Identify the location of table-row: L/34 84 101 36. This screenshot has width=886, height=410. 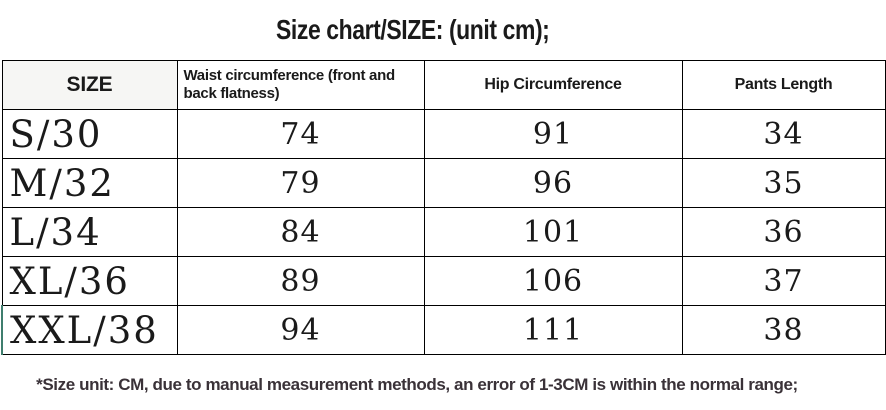
(443, 232).